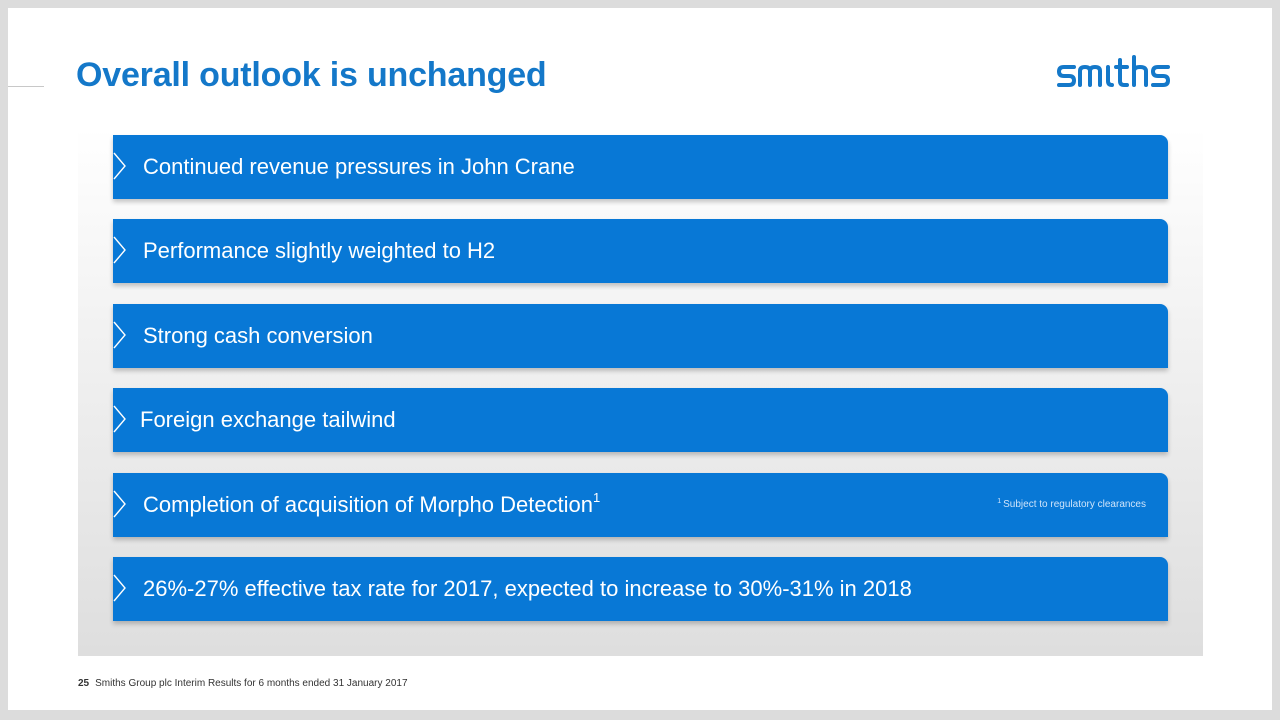 Image resolution: width=1280 pixels, height=720 pixels. Describe the element at coordinates (311, 75) in the screenshot. I see `page-title: Overall outlook is unchanged` at that location.